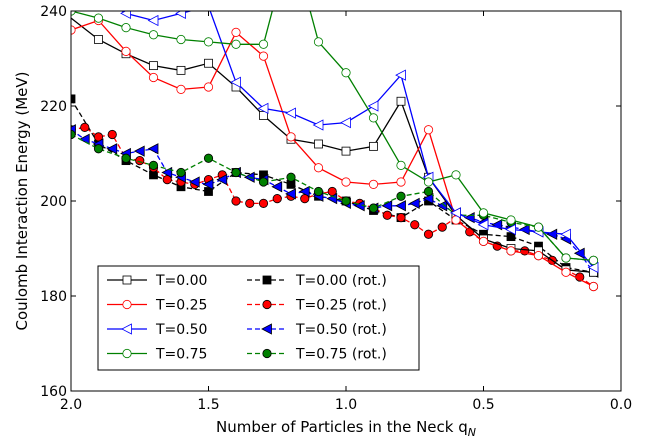 The height and width of the screenshot is (441, 652). I want to click on legend-entry-t-0-50: T=0.50, so click(157, 330).